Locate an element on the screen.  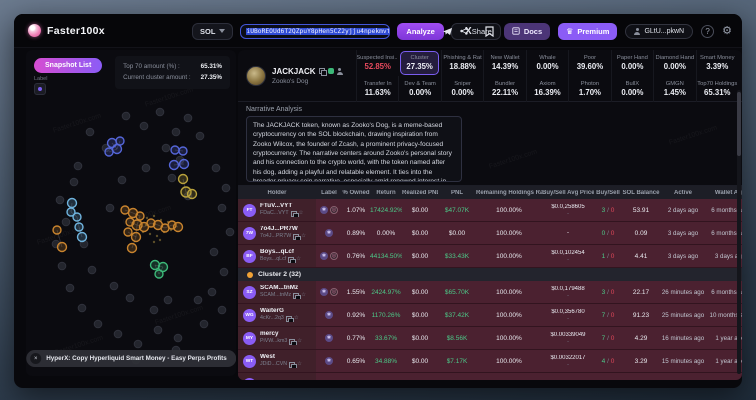
stat-cell: Photon 1.70% is located at coordinates (589, 89).